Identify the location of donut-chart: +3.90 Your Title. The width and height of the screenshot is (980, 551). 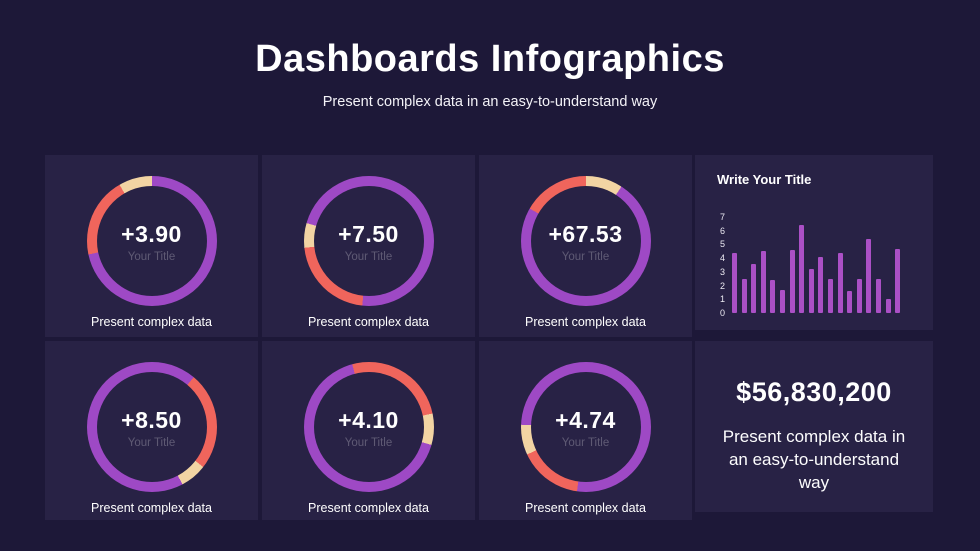
(151, 241).